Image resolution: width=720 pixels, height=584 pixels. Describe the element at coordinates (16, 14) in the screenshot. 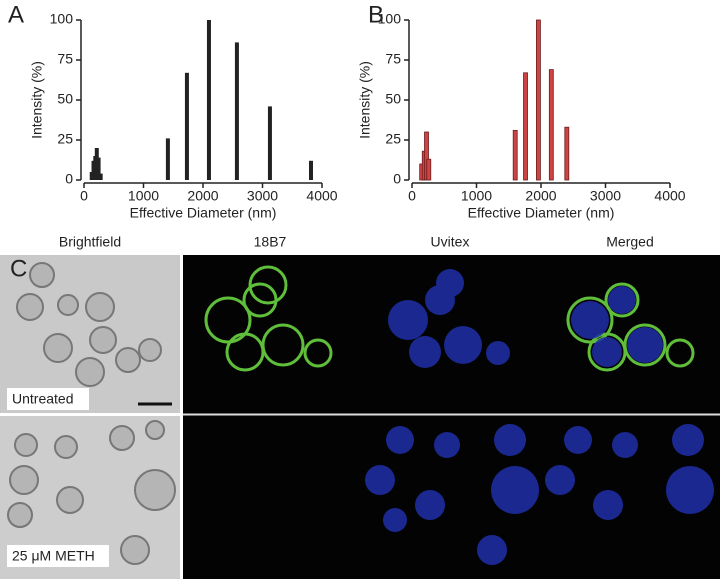

I see `panel-label: A` at that location.